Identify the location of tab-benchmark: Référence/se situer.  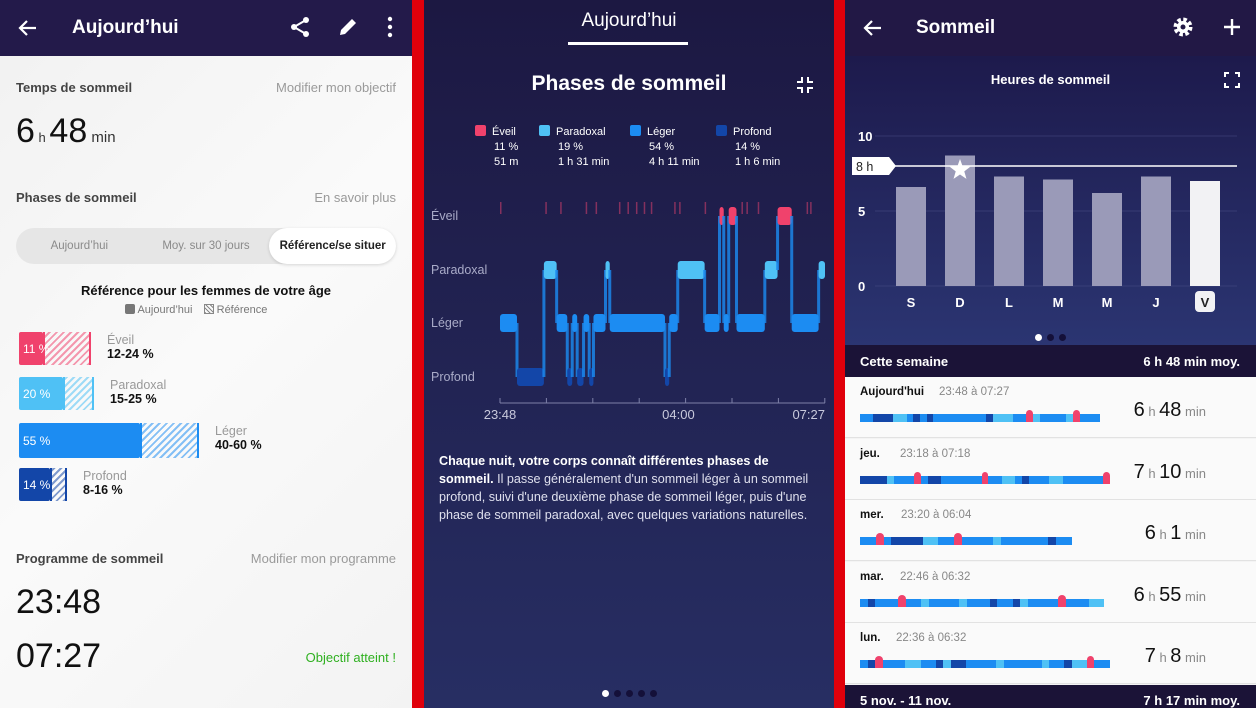
(333, 246).